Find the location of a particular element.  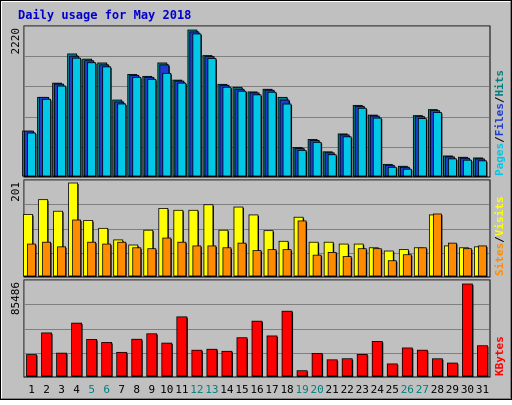

day-label: 19 is located at coordinates (301, 389).